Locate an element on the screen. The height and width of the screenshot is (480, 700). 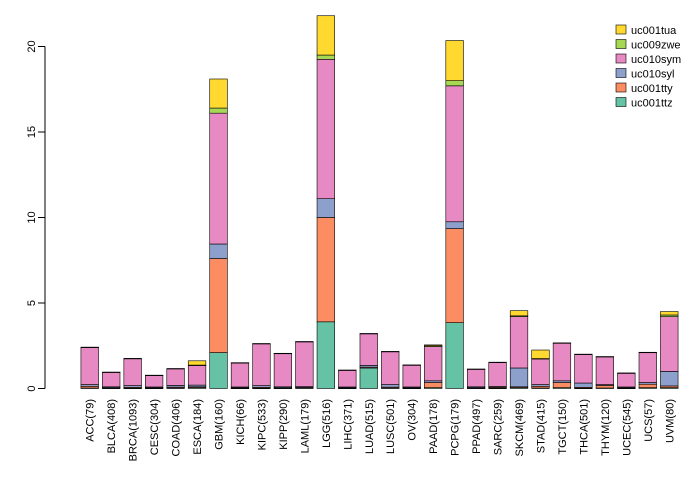
x-tick-label: LUAD(515) is located at coordinates (370, 426).